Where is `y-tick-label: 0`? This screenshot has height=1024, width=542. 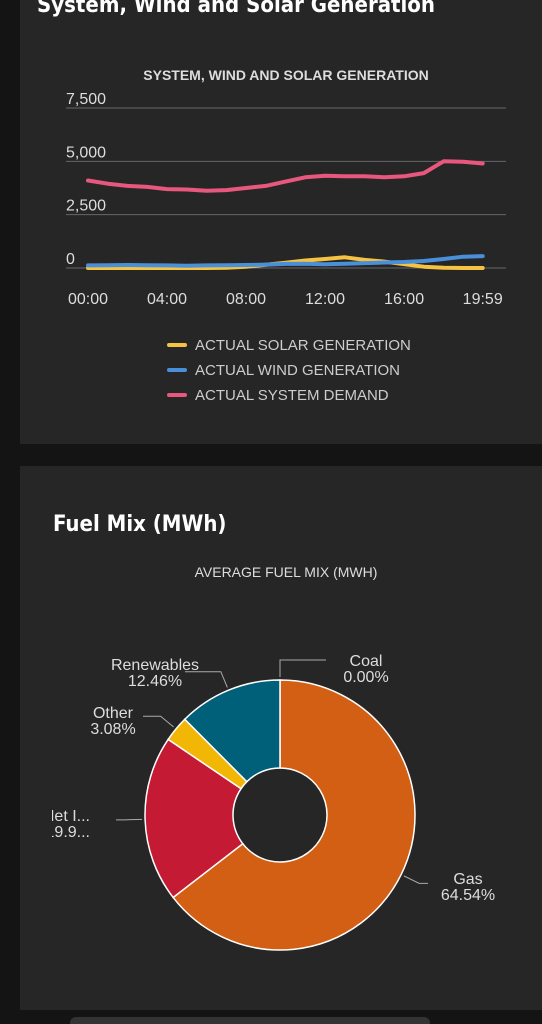 y-tick-label: 0 is located at coordinates (70, 259).